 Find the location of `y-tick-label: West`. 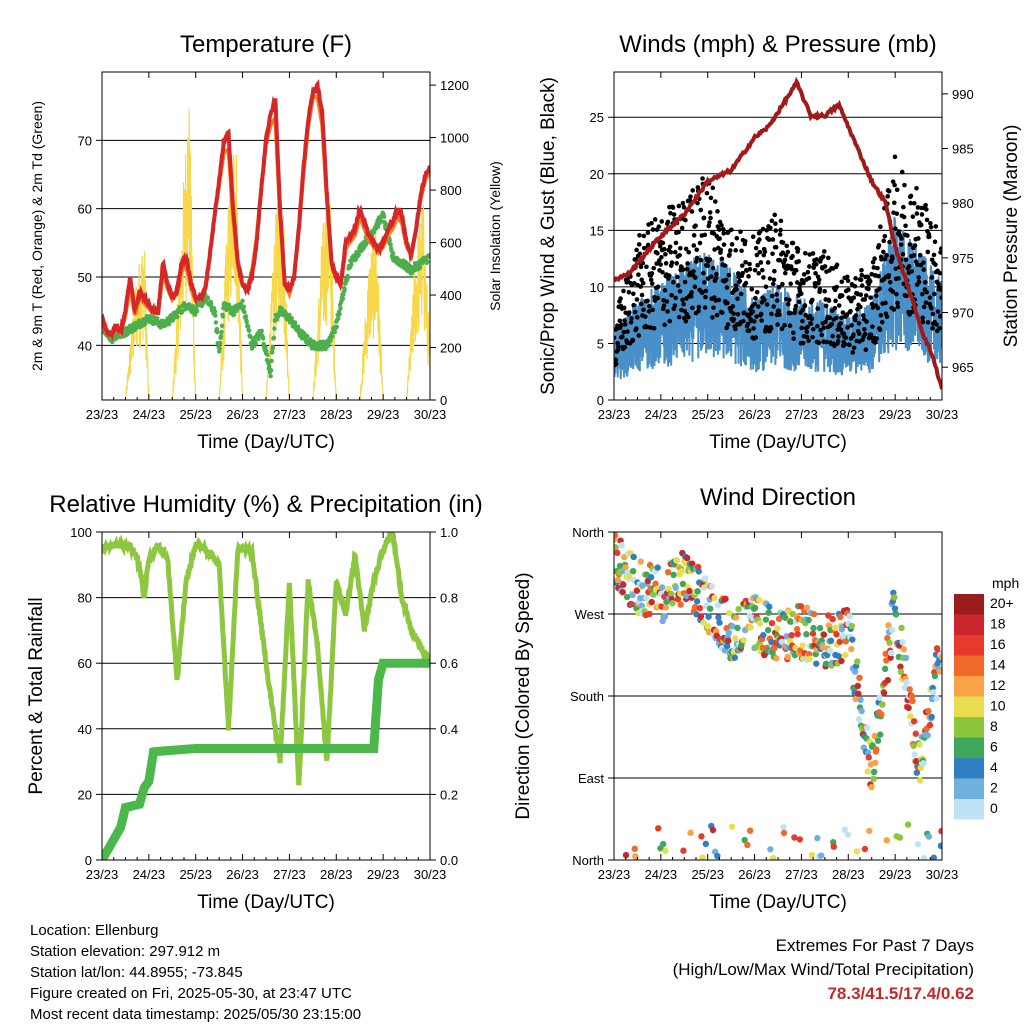

y-tick-label: West is located at coordinates (590, 614).